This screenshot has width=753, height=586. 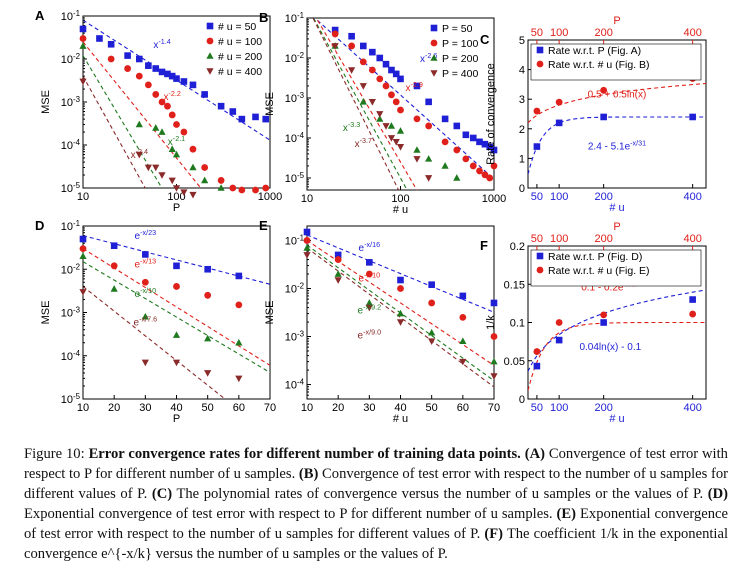 I want to click on x-tick-label: 1000, so click(x=270, y=197).